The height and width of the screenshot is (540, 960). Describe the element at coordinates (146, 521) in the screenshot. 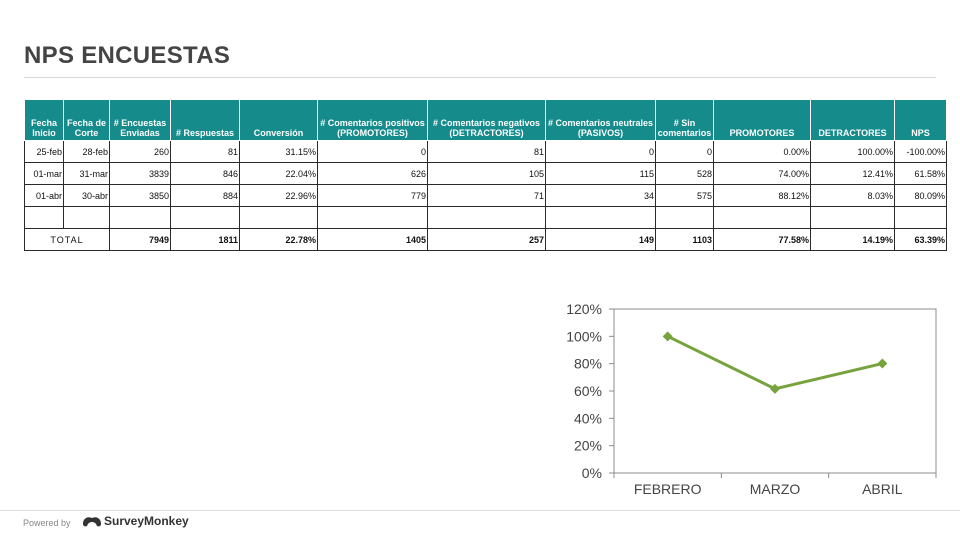

I see `brand-name: SurveyMonkey` at that location.